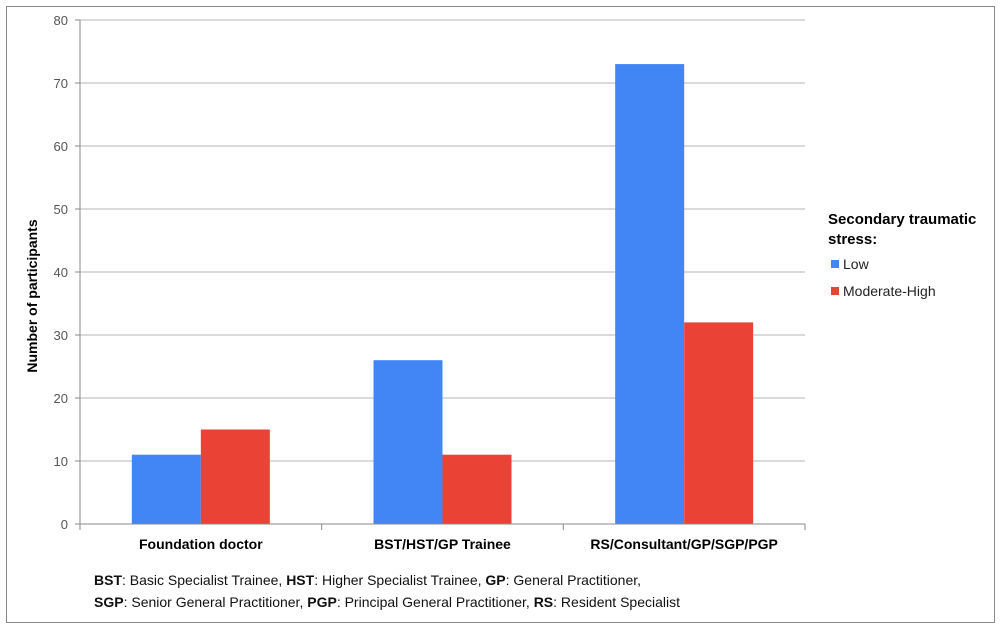  Describe the element at coordinates (435, 602) in the screenshot. I see `footnote-definition: : Principal General Practitioner,` at that location.